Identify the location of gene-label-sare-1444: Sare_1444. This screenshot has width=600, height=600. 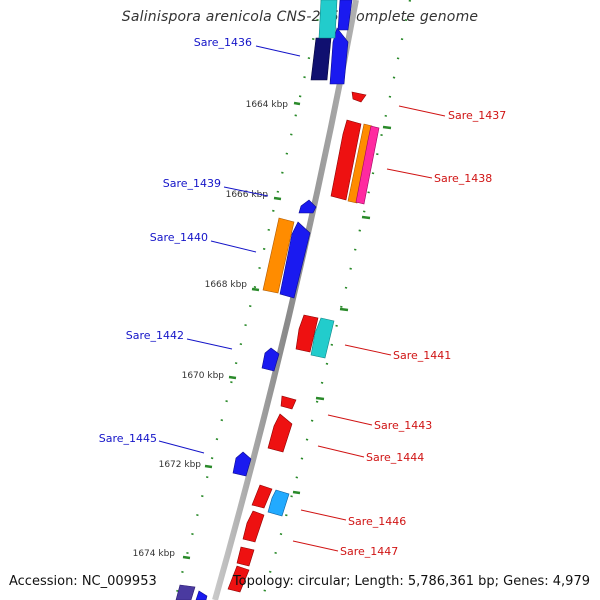
(395, 457).